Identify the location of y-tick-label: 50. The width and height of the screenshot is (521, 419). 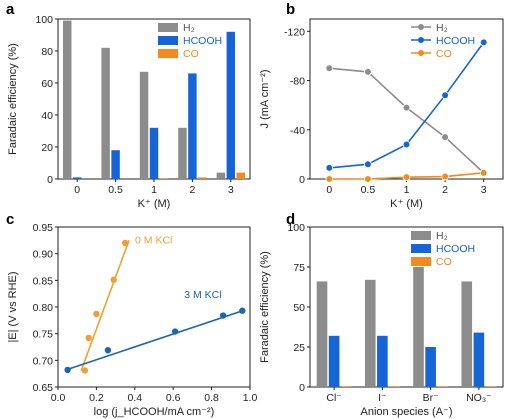
(299, 308).